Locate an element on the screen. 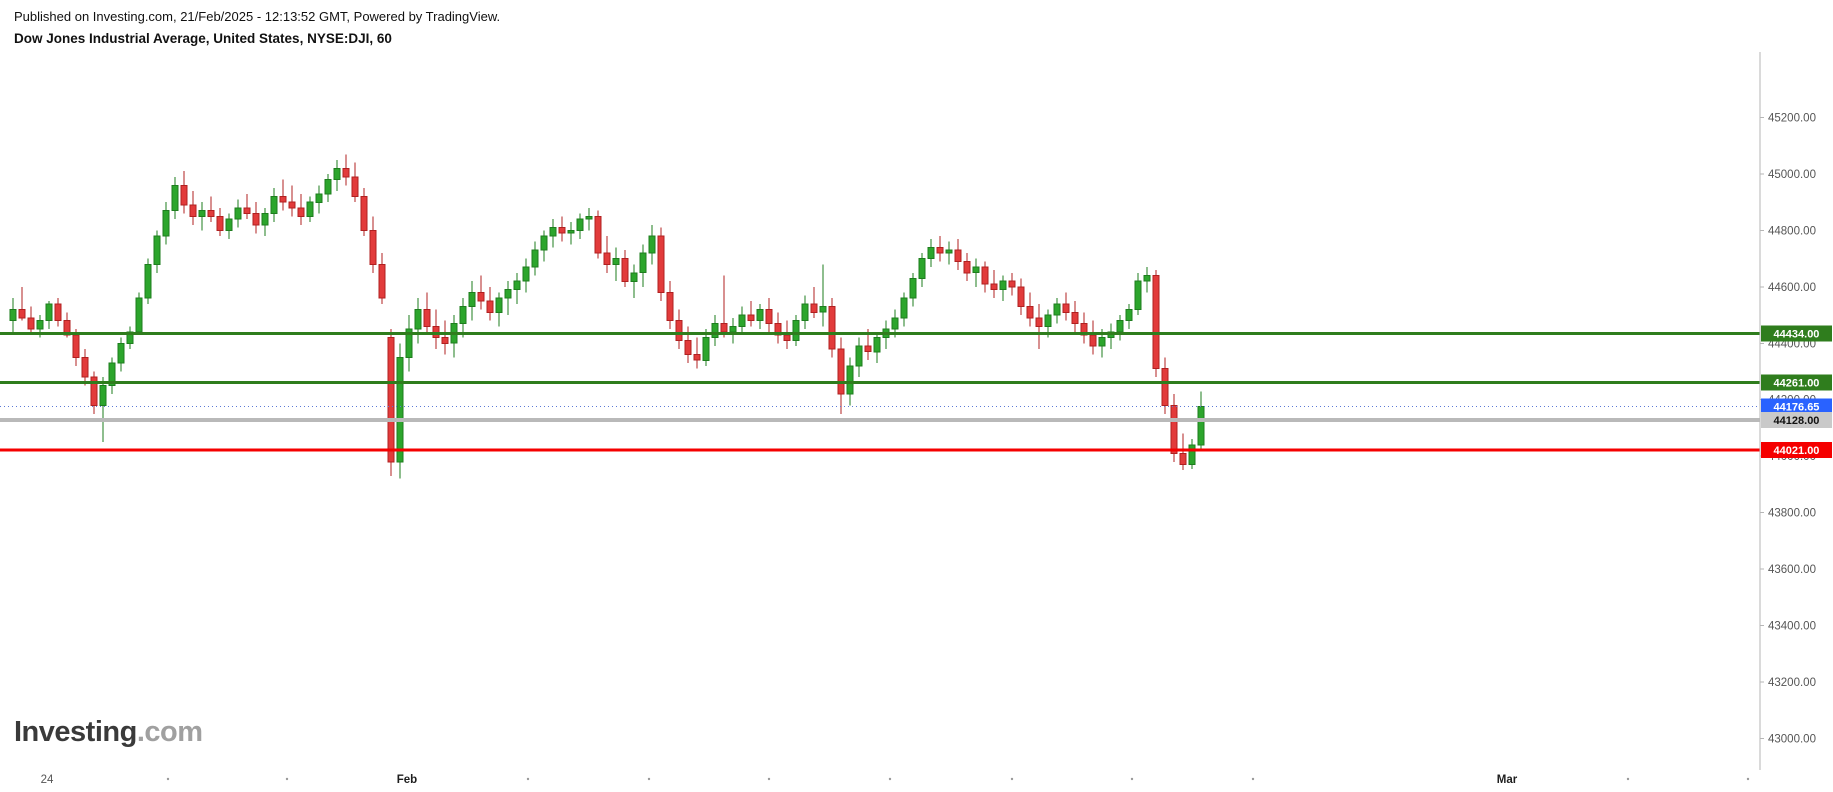  price-axis-label: 43800.00 is located at coordinates (1792, 514).